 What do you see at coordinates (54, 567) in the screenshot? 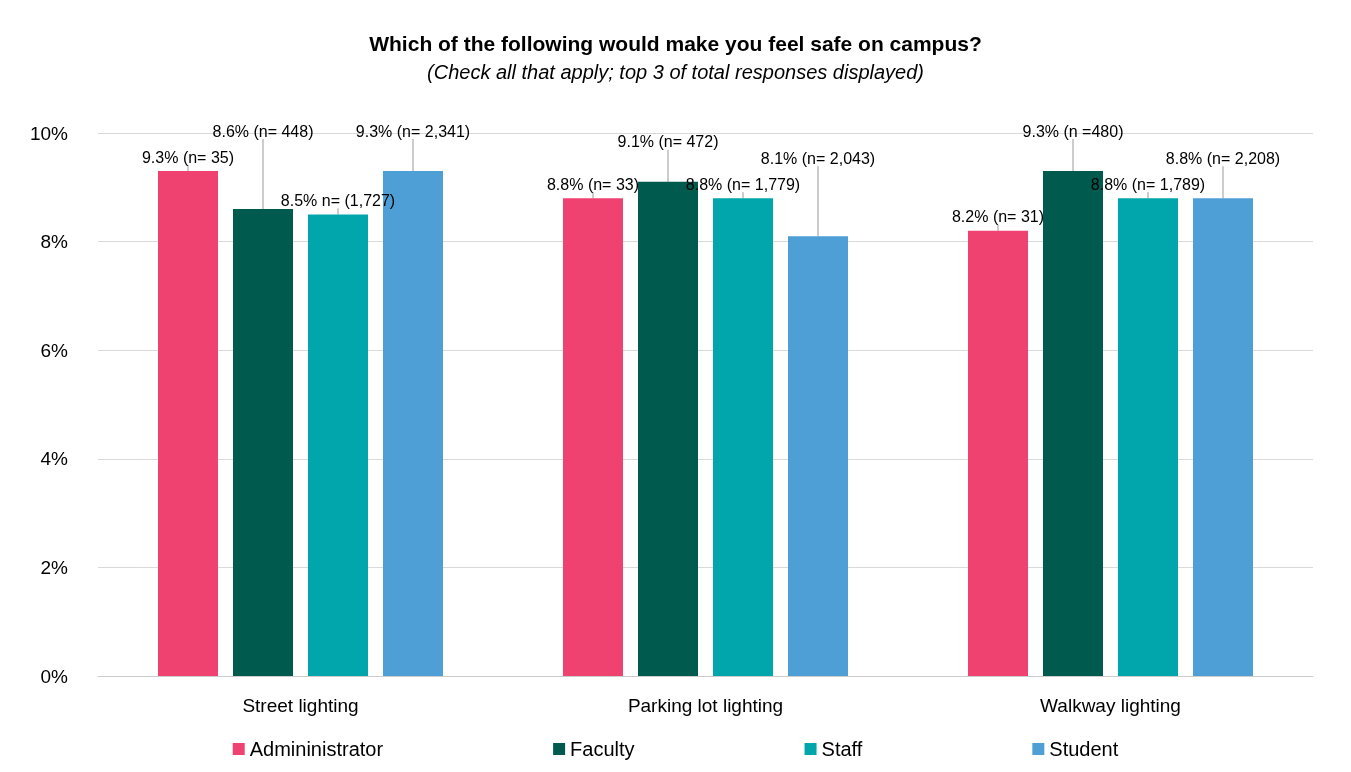
I see `y-tick-label: 2%` at bounding box center [54, 567].